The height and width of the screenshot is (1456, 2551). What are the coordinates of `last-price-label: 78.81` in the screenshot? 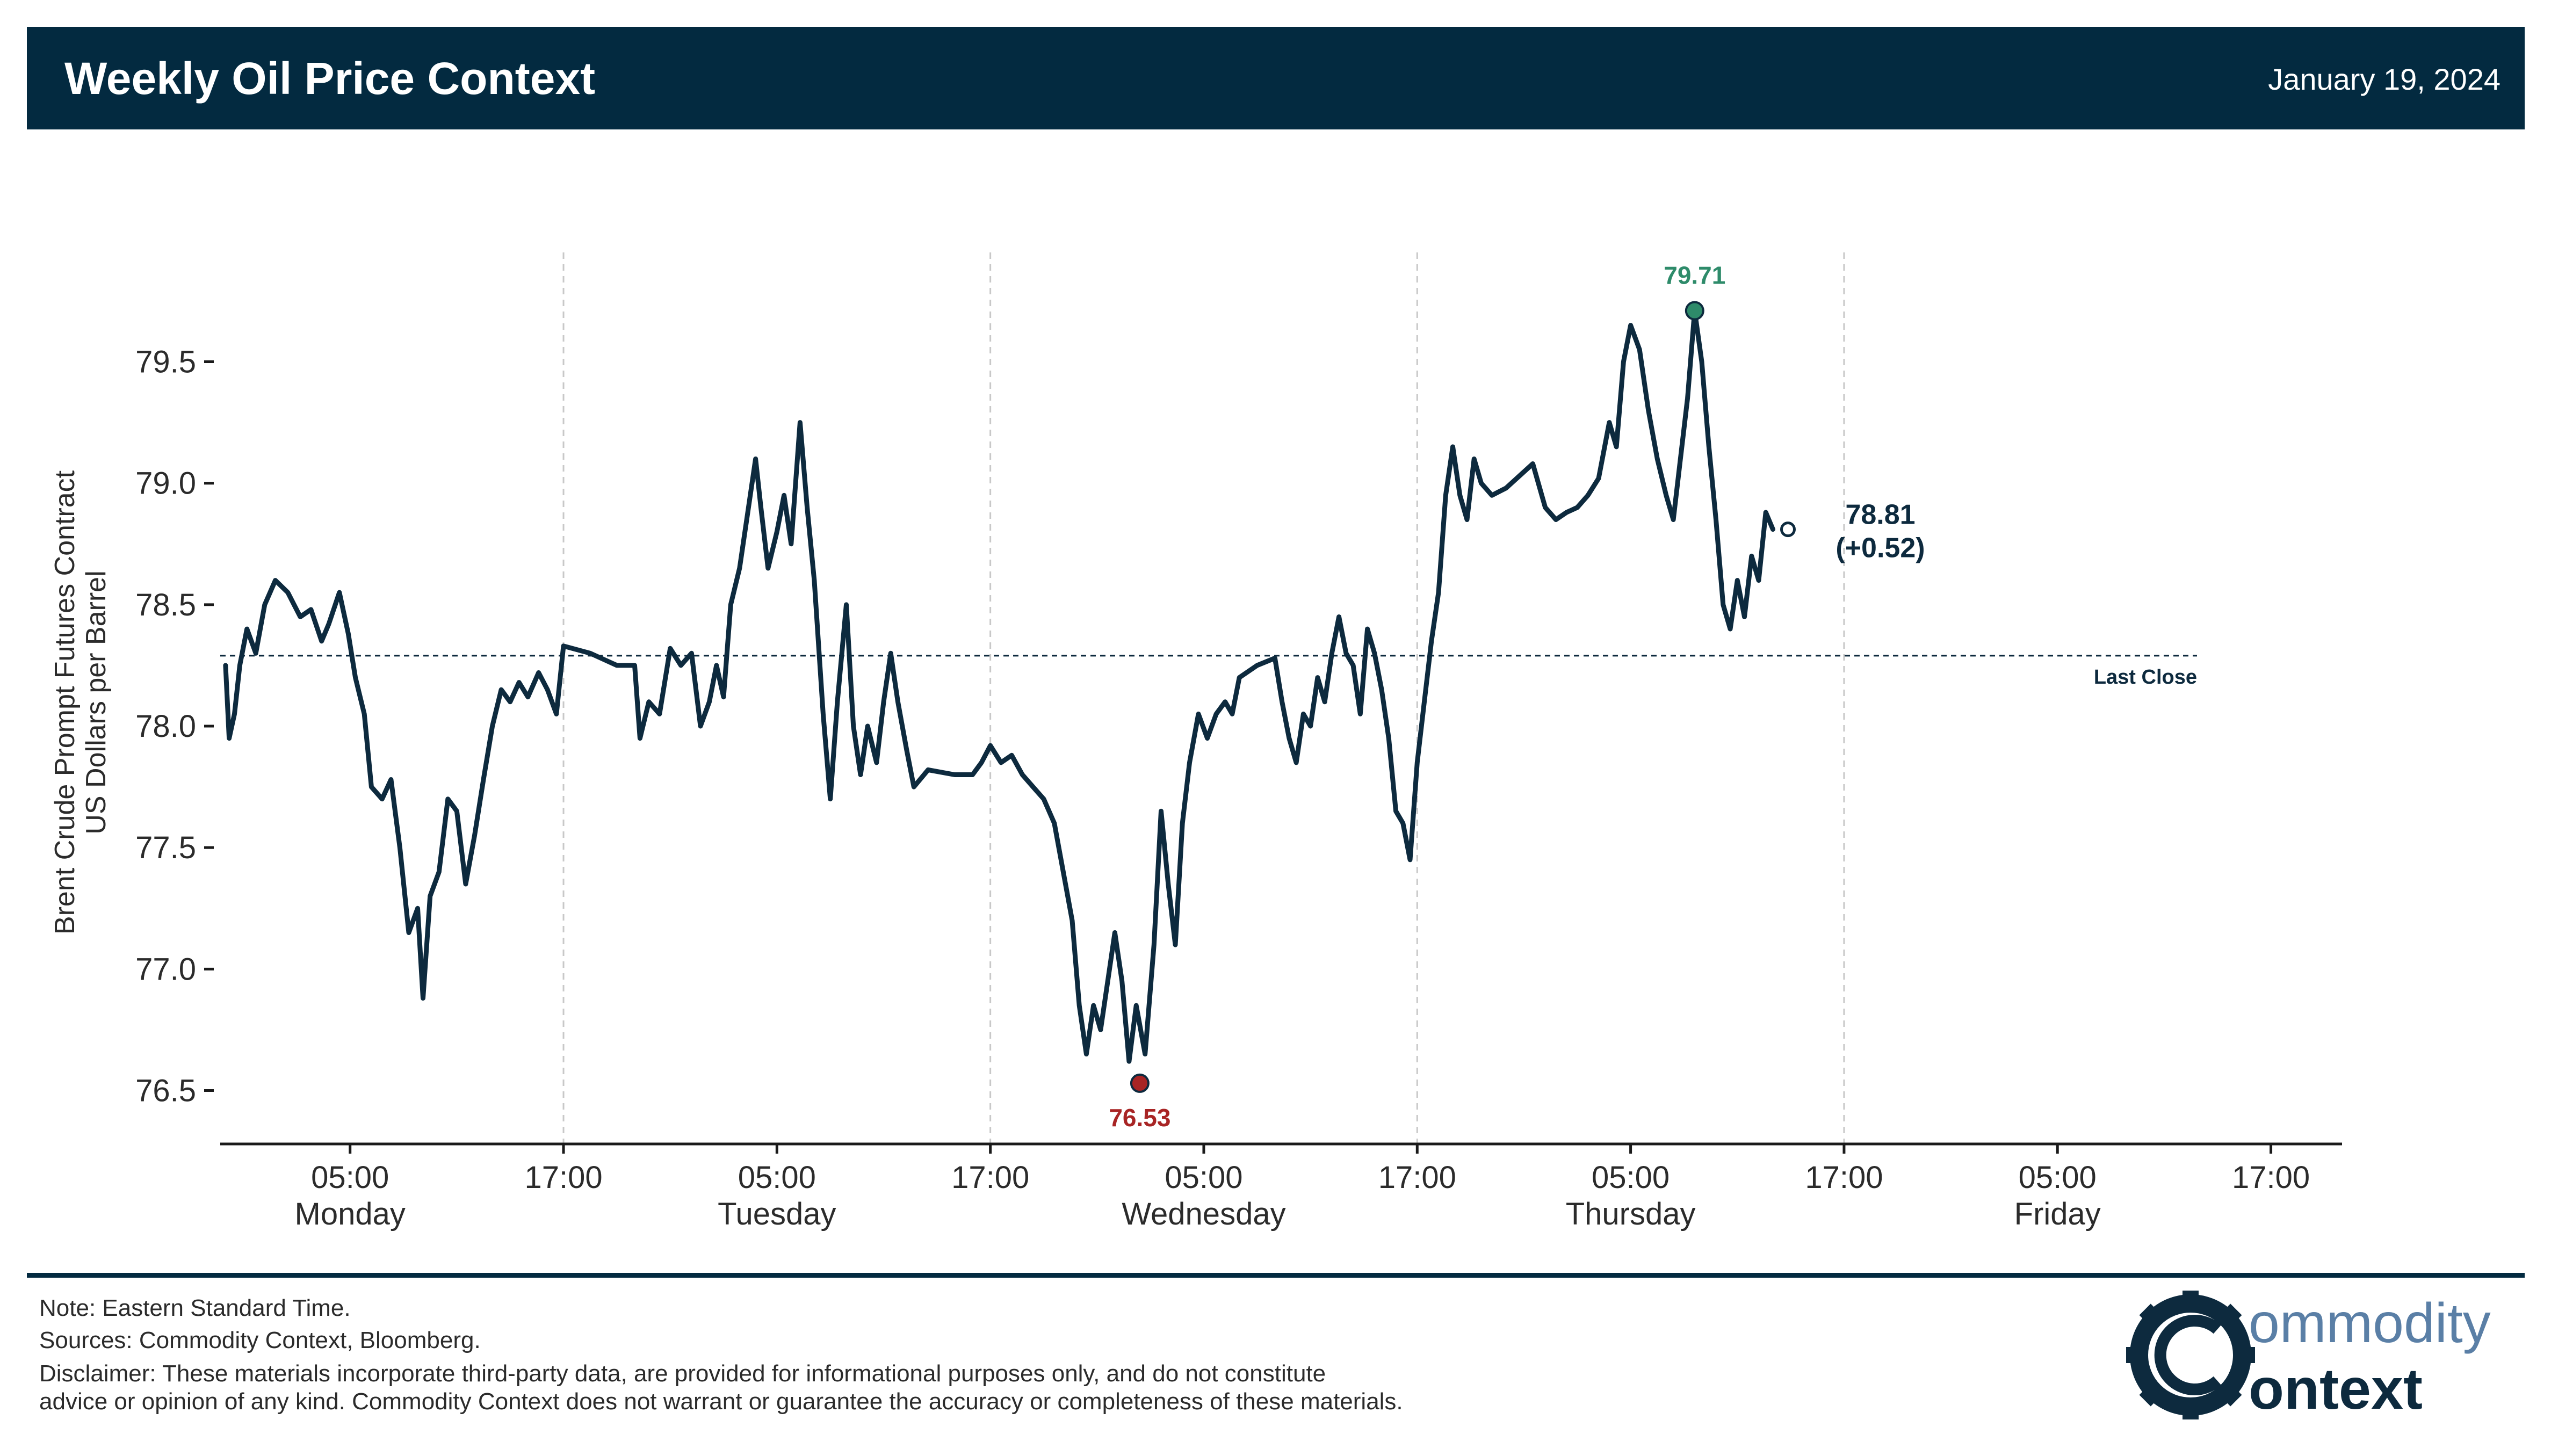 It's located at (1880, 515).